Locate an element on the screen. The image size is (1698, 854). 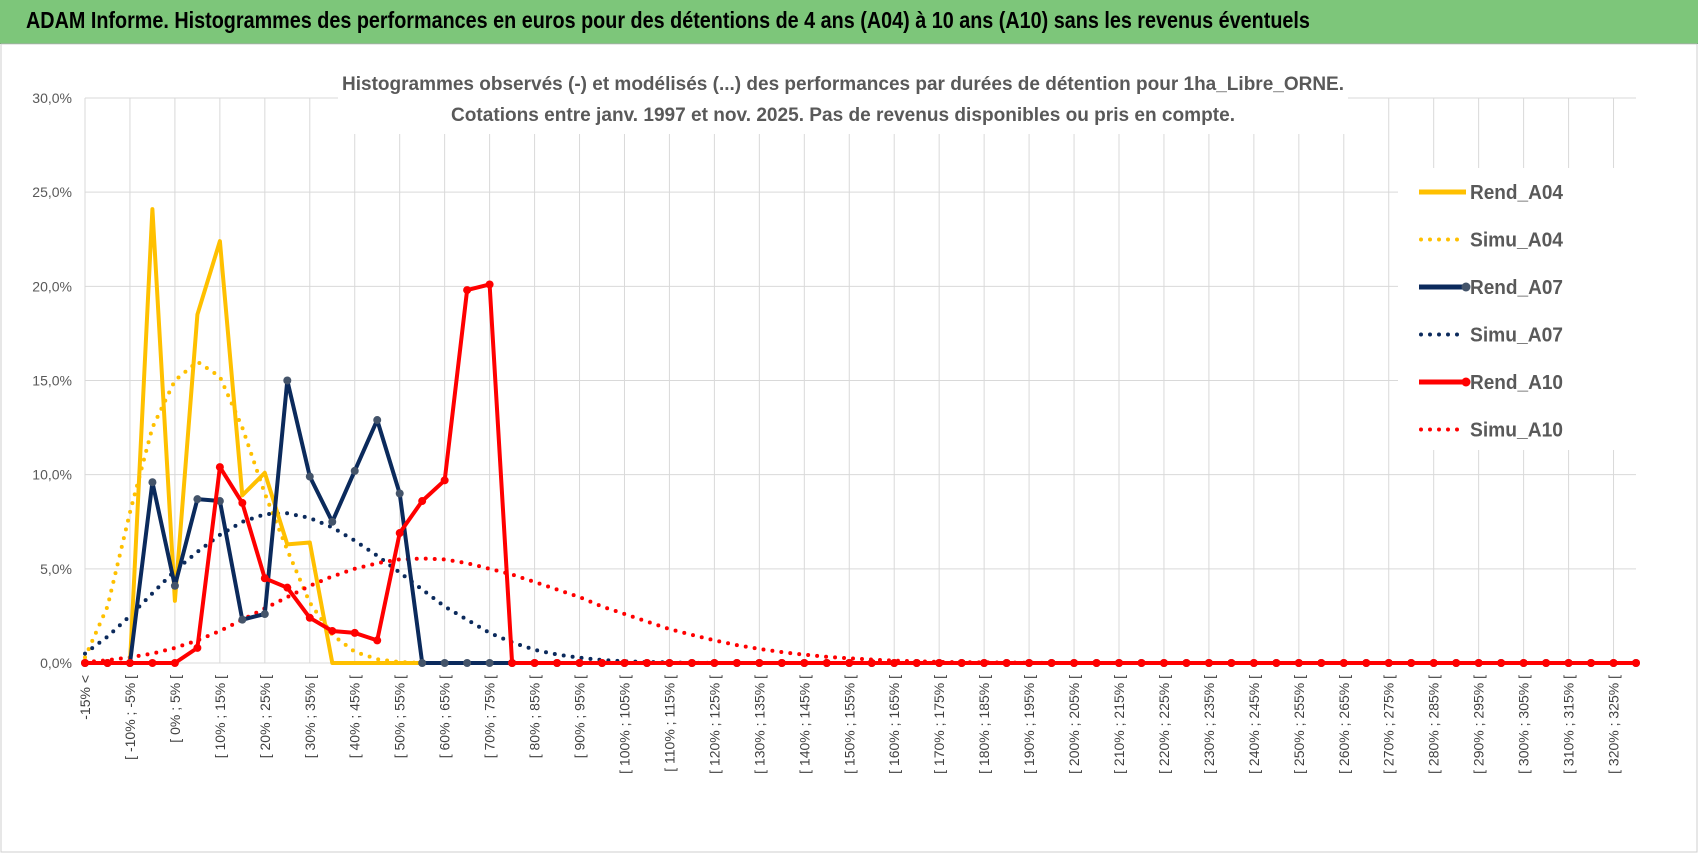
x-tick-label: [ 230% ; 235% [ is located at coordinates (1209, 724).